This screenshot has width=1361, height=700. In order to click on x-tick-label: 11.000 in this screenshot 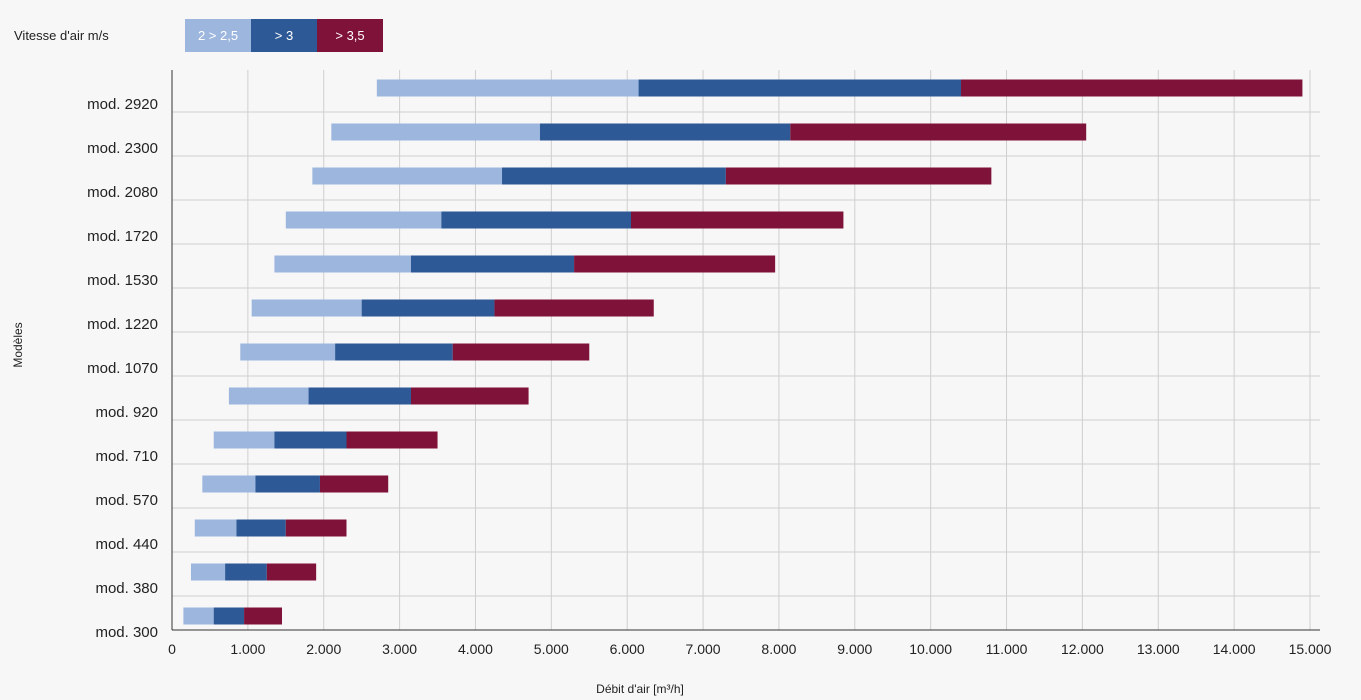, I will do `click(1007, 649)`.